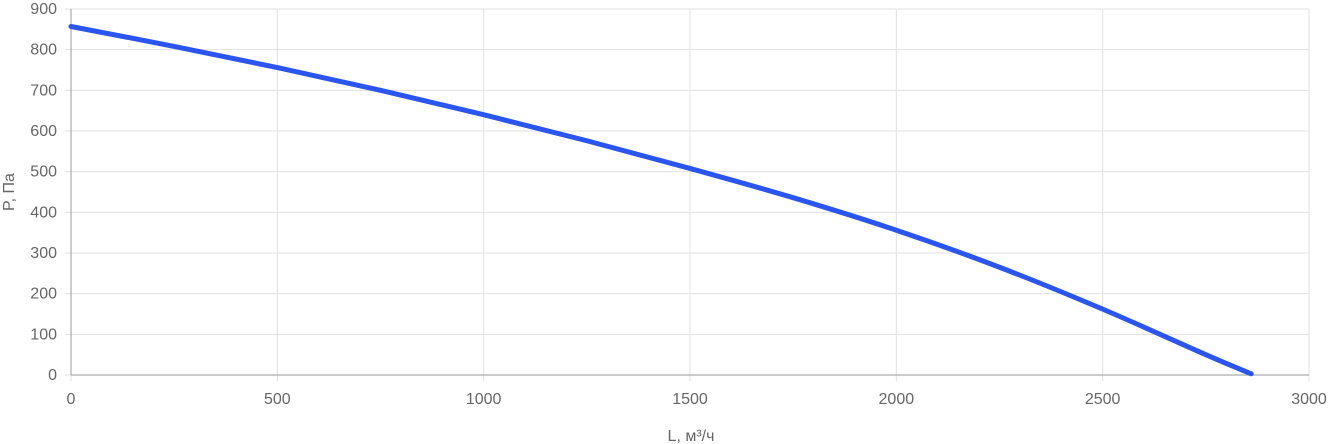 The image size is (1333, 444). Describe the element at coordinates (43, 253) in the screenshot. I see `y-tick-label-300: 300` at that location.